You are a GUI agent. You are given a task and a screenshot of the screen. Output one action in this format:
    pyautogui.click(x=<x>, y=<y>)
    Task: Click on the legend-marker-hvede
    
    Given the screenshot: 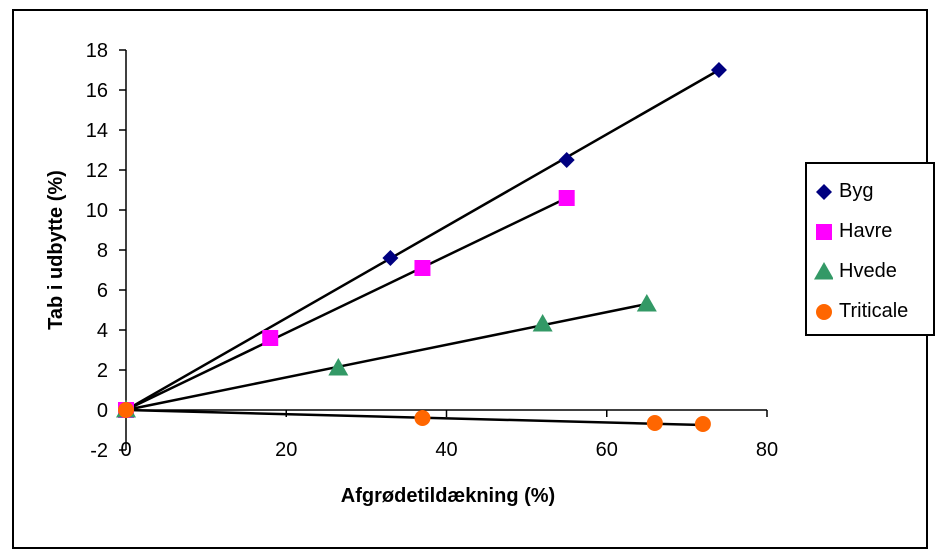 What is the action you would take?
    pyautogui.click(x=823, y=271)
    